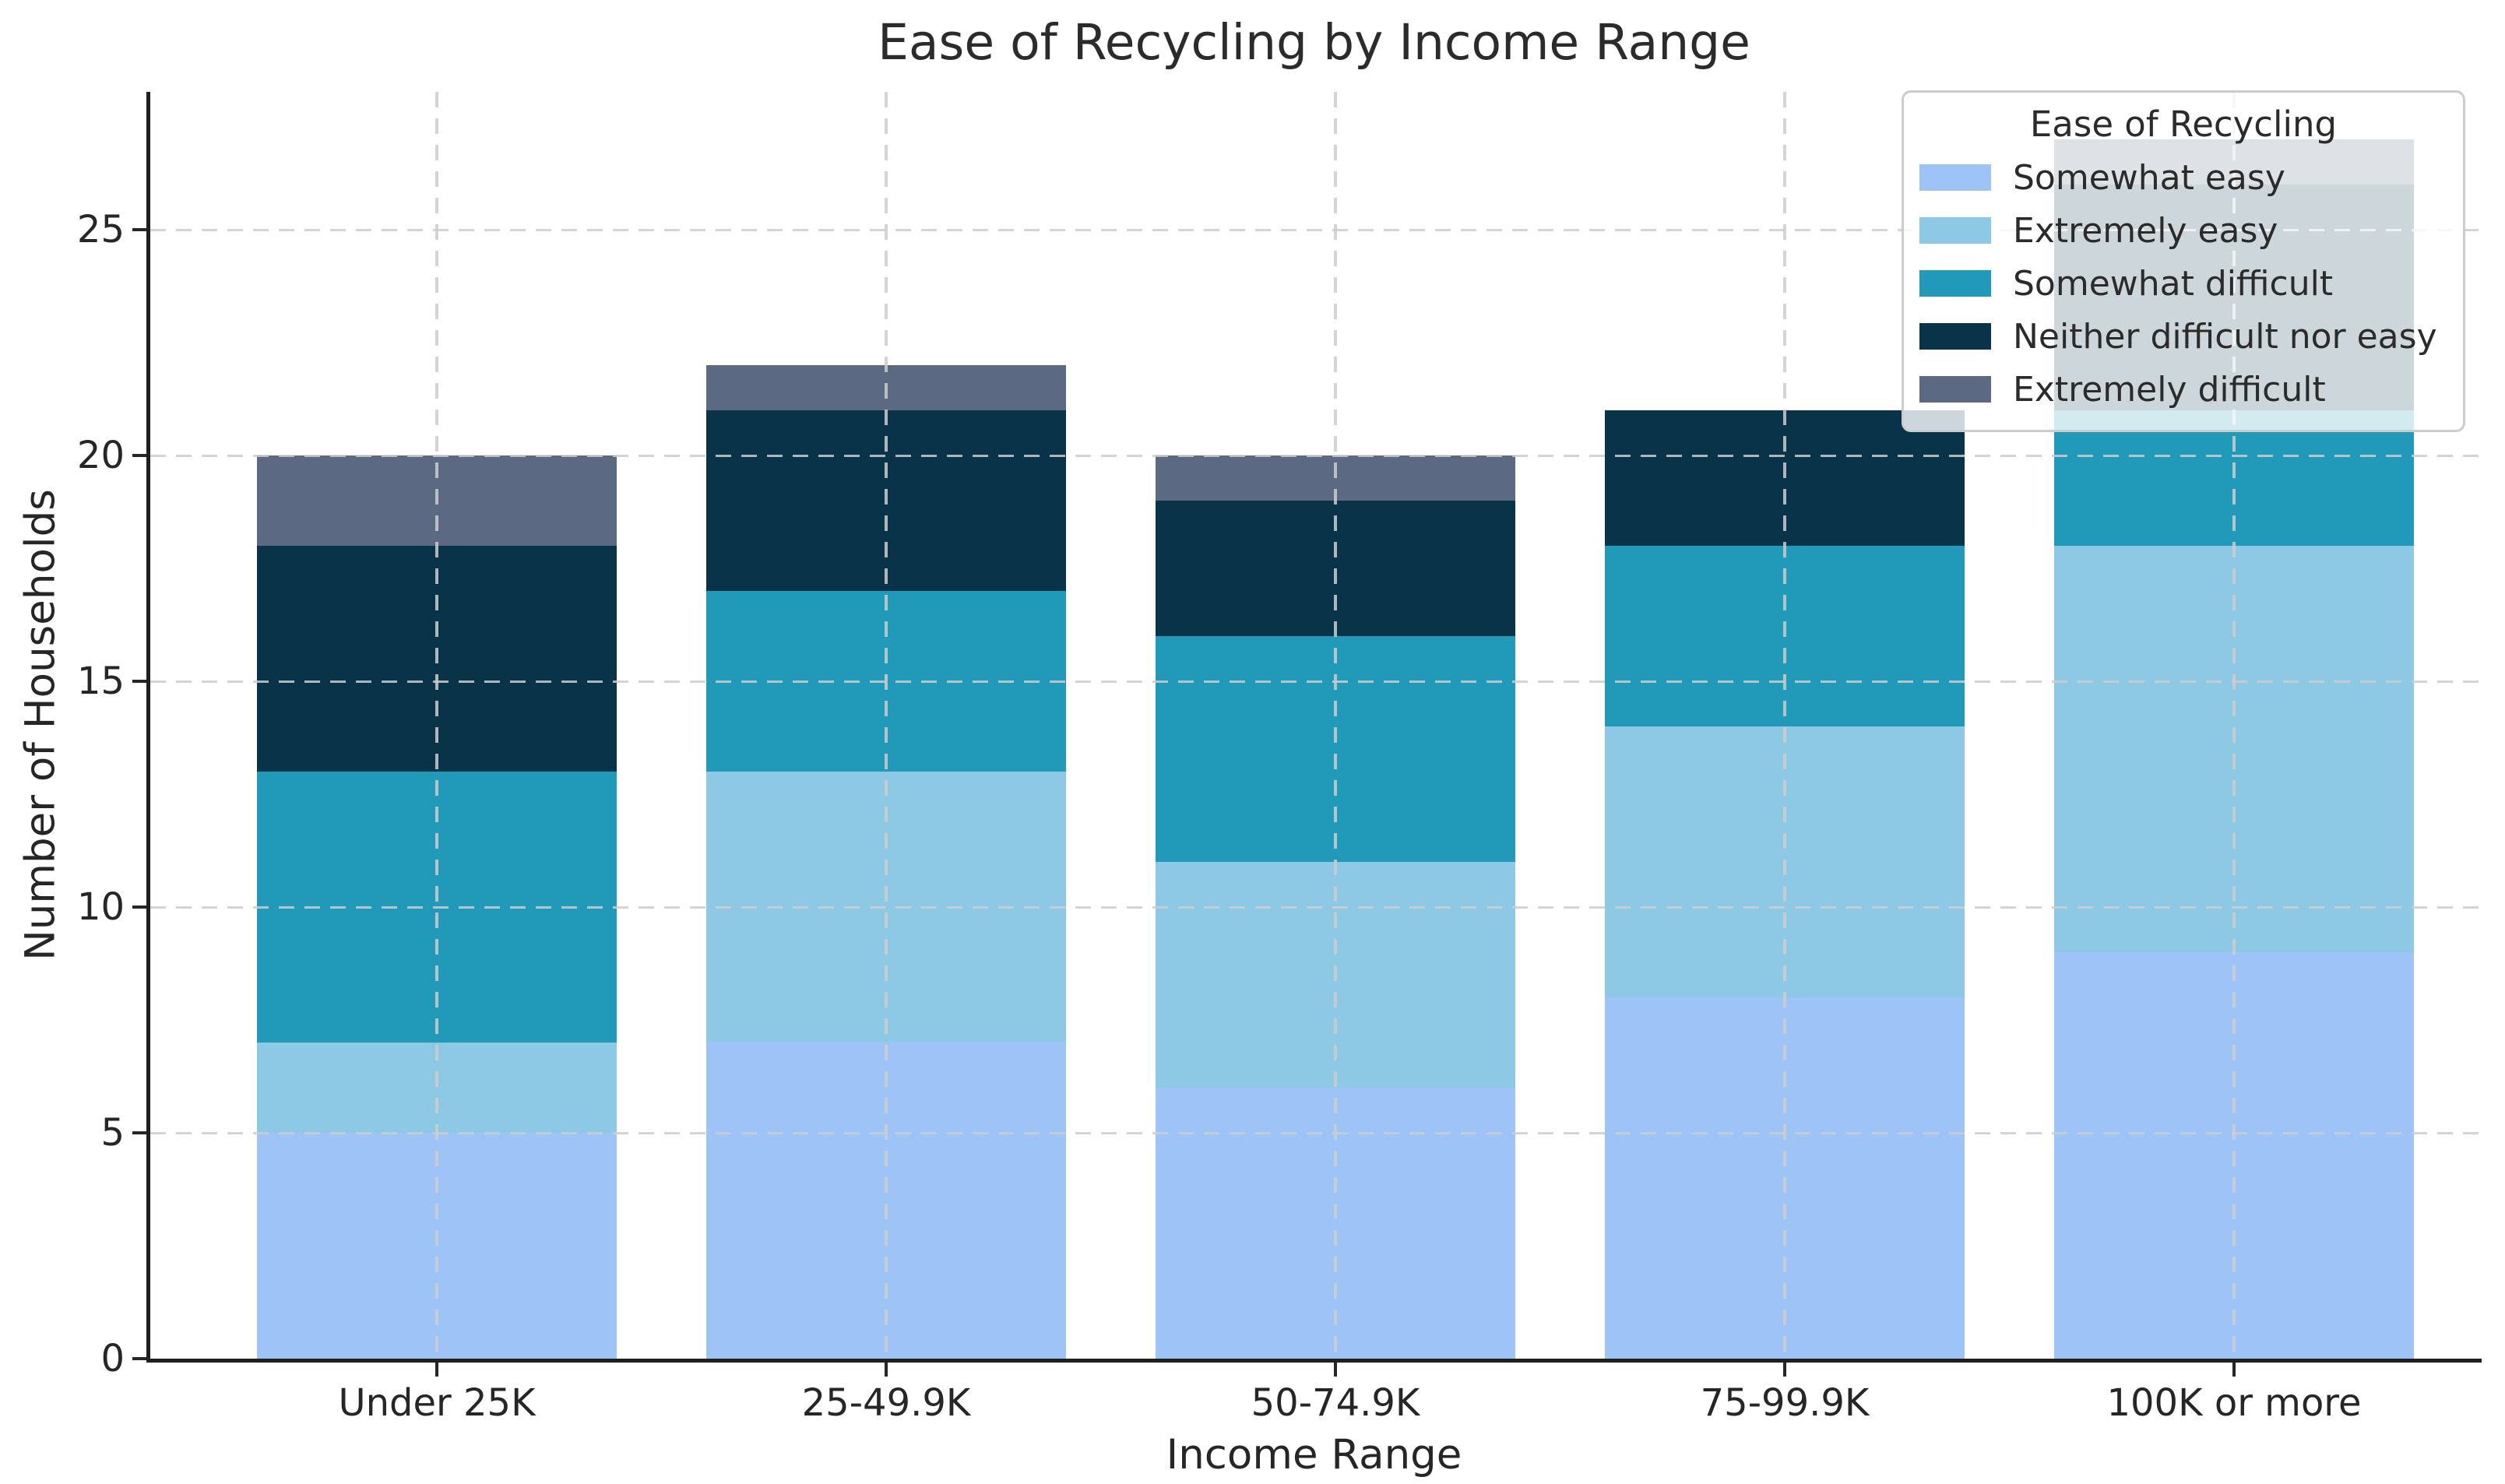 Image resolution: width=2505 pixels, height=1484 pixels. What do you see at coordinates (1785, 1403) in the screenshot?
I see `x-tick-label: 75-99.9K` at bounding box center [1785, 1403].